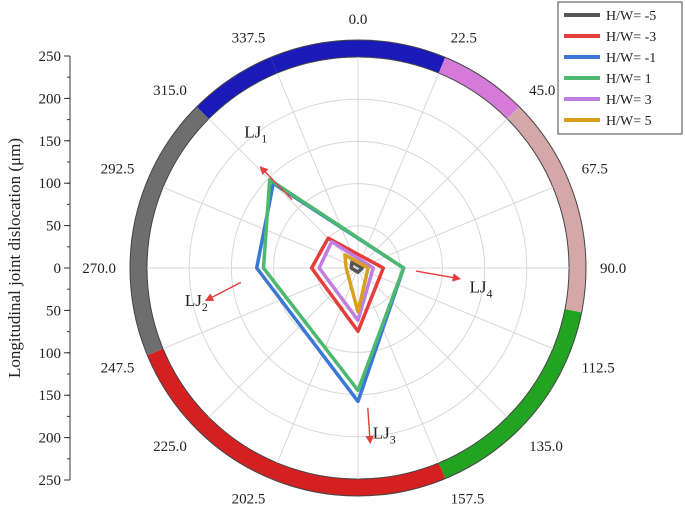 This screenshot has height=509, width=685. I want to click on legend-box, so click(620, 68).